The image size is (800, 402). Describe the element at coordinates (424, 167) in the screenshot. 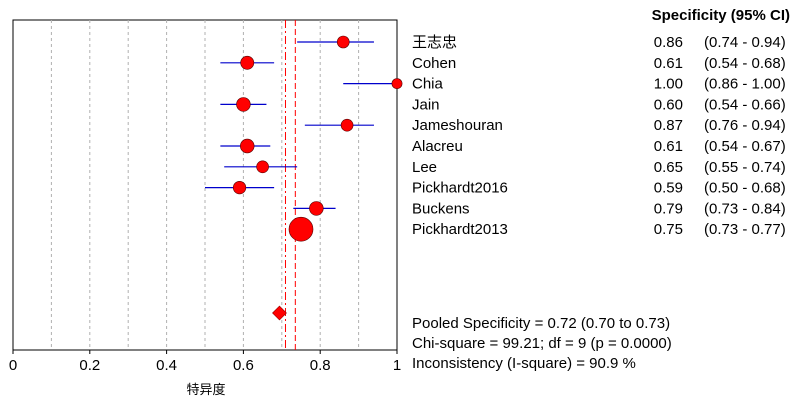

I see `study-name: Lee` at that location.